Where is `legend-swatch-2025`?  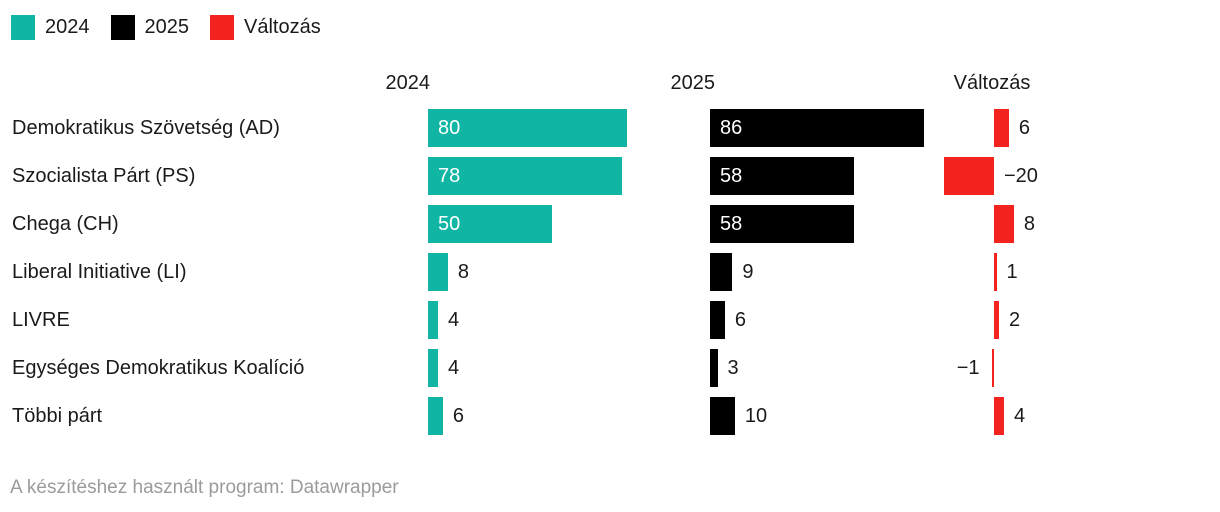 legend-swatch-2025 is located at coordinates (122, 27).